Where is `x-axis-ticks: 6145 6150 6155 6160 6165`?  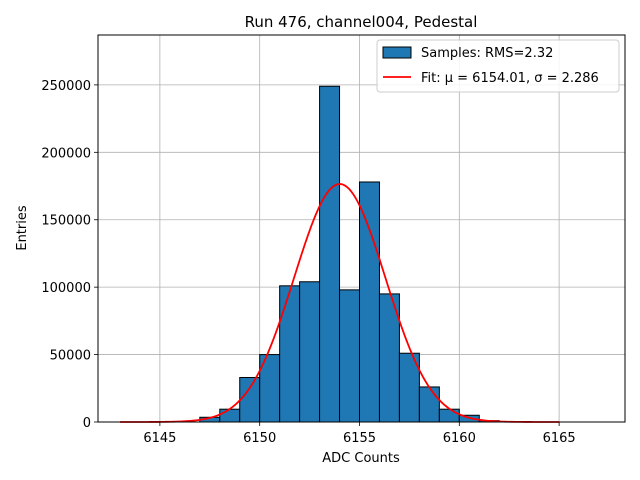 x-axis-ticks: 6145 6150 6155 6160 6165 is located at coordinates (359, 434).